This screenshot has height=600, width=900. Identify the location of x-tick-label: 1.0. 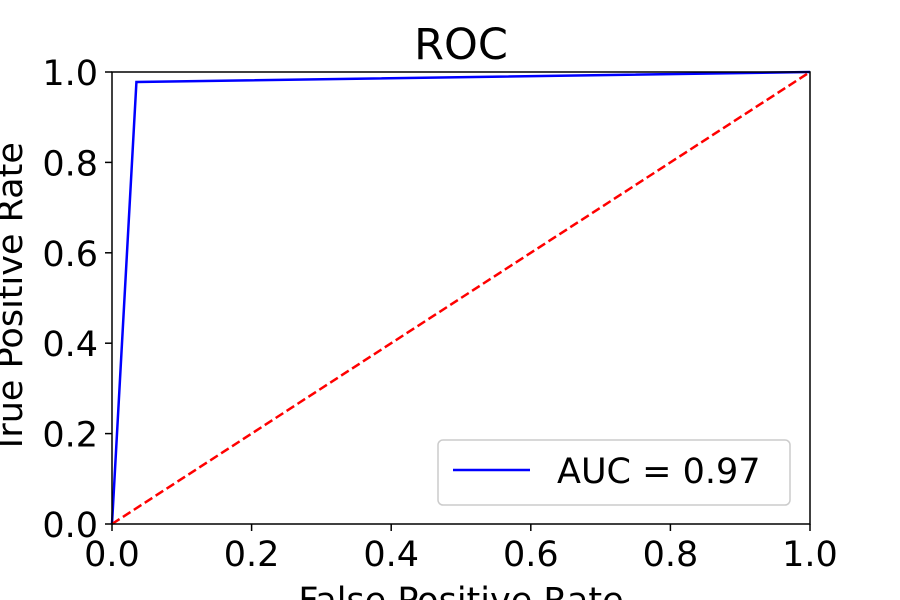
(810, 555).